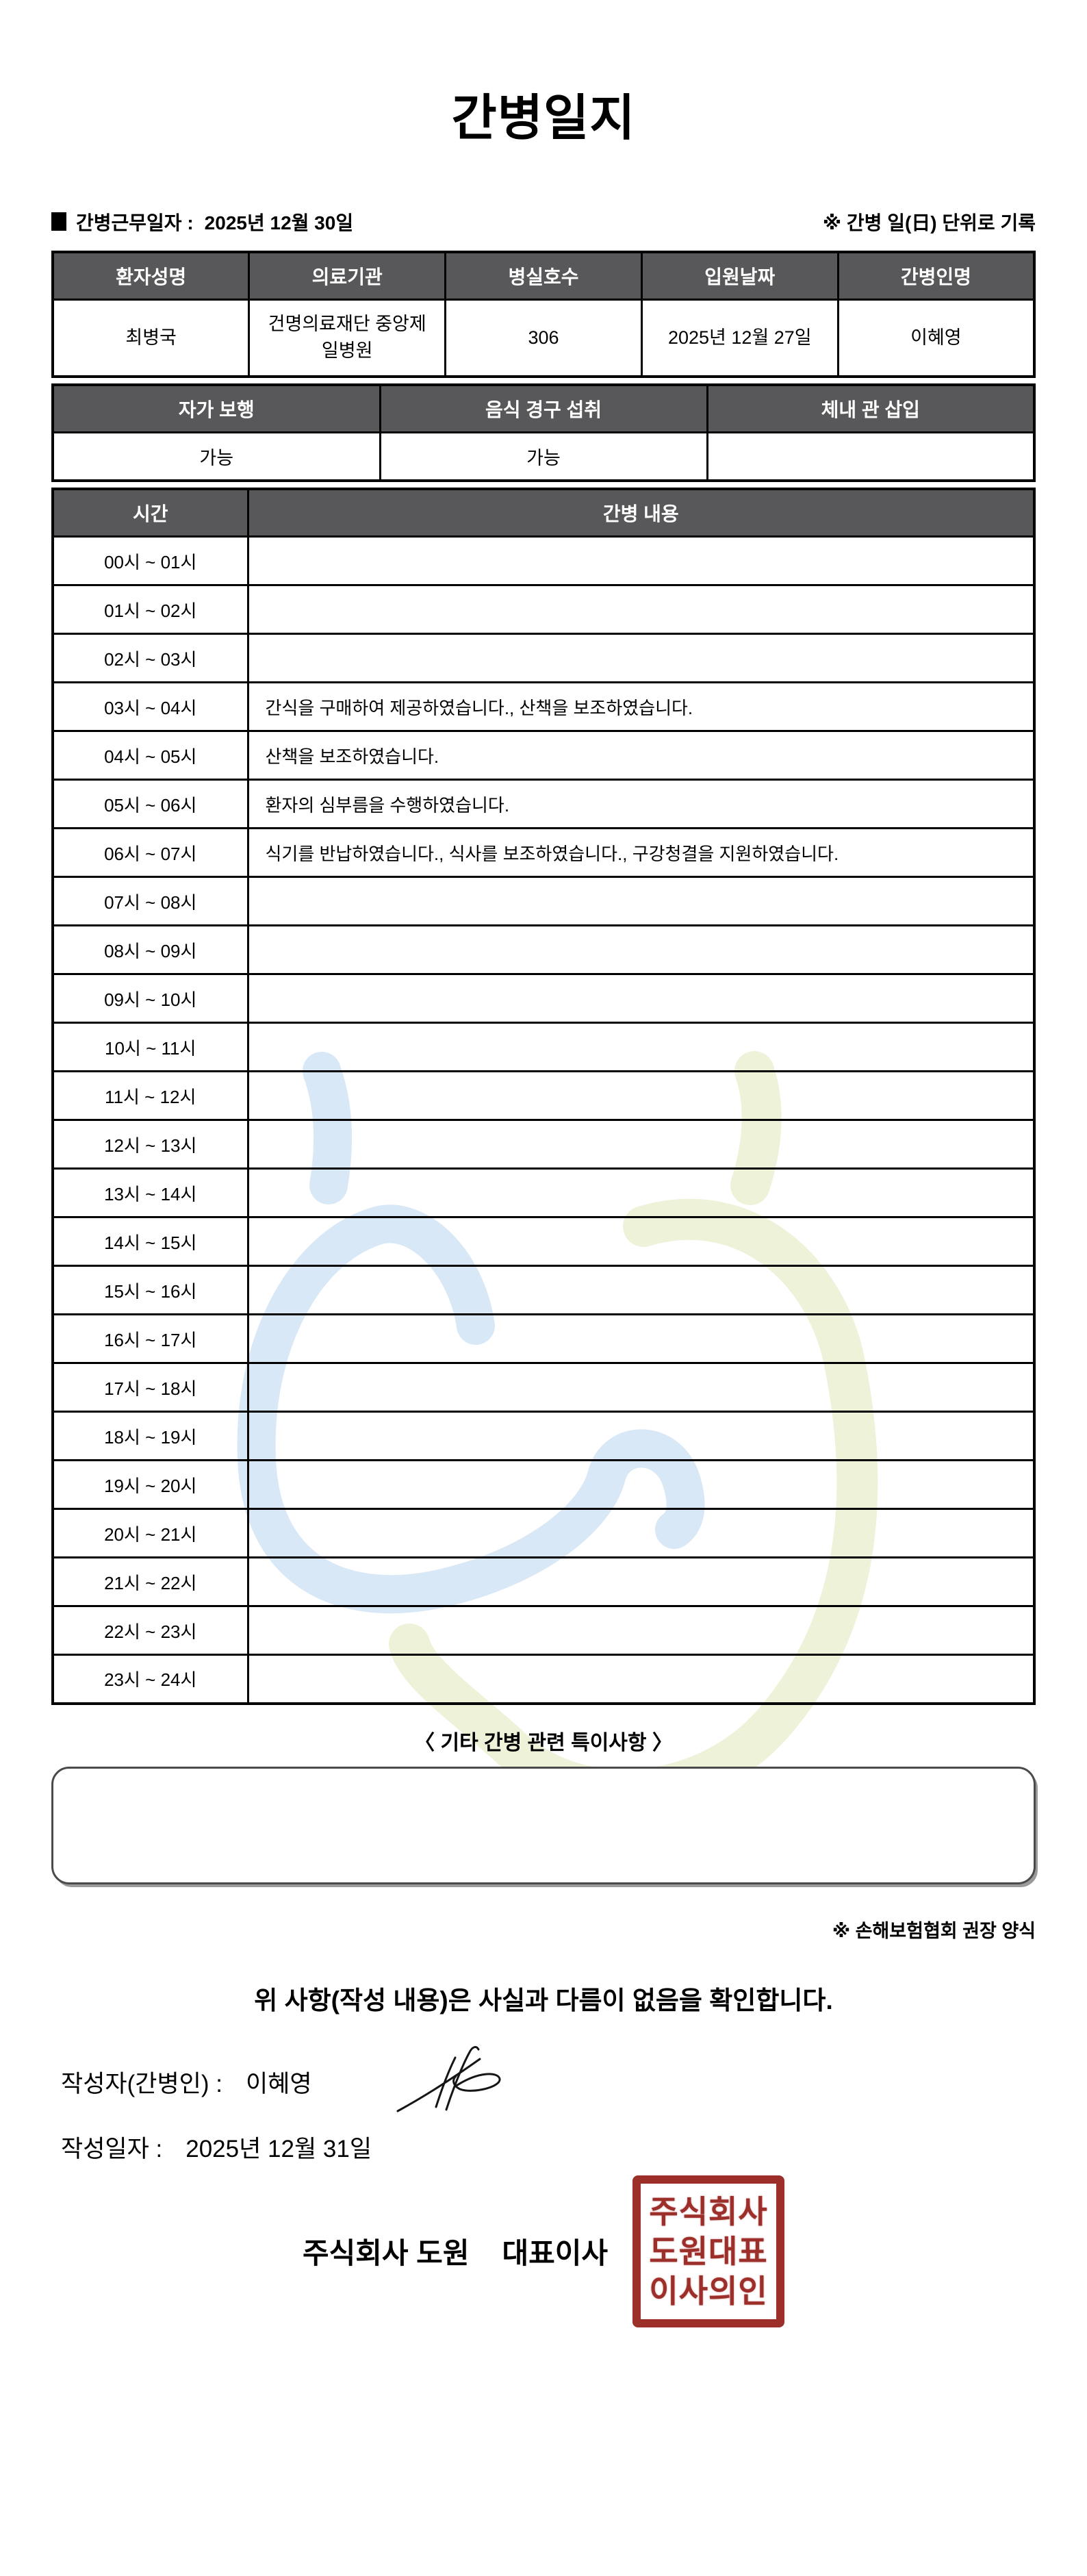 The image size is (1087, 2576). Describe the element at coordinates (934, 1930) in the screenshot. I see `form-note: ※ 손해보험협회 권장 양식` at that location.